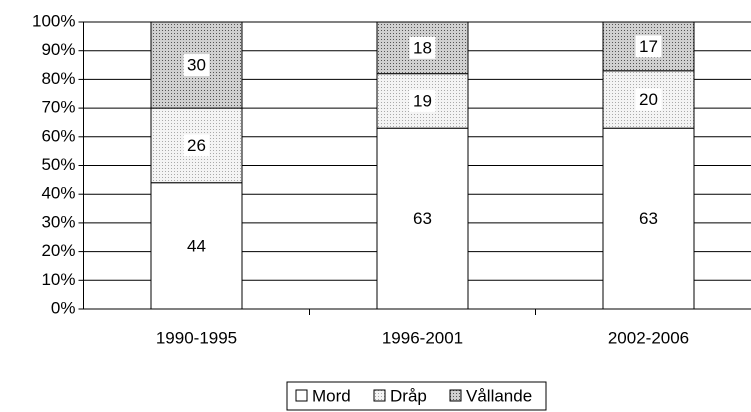 The width and height of the screenshot is (751, 412). I want to click on y-tick-label: 0%, so click(63, 307).